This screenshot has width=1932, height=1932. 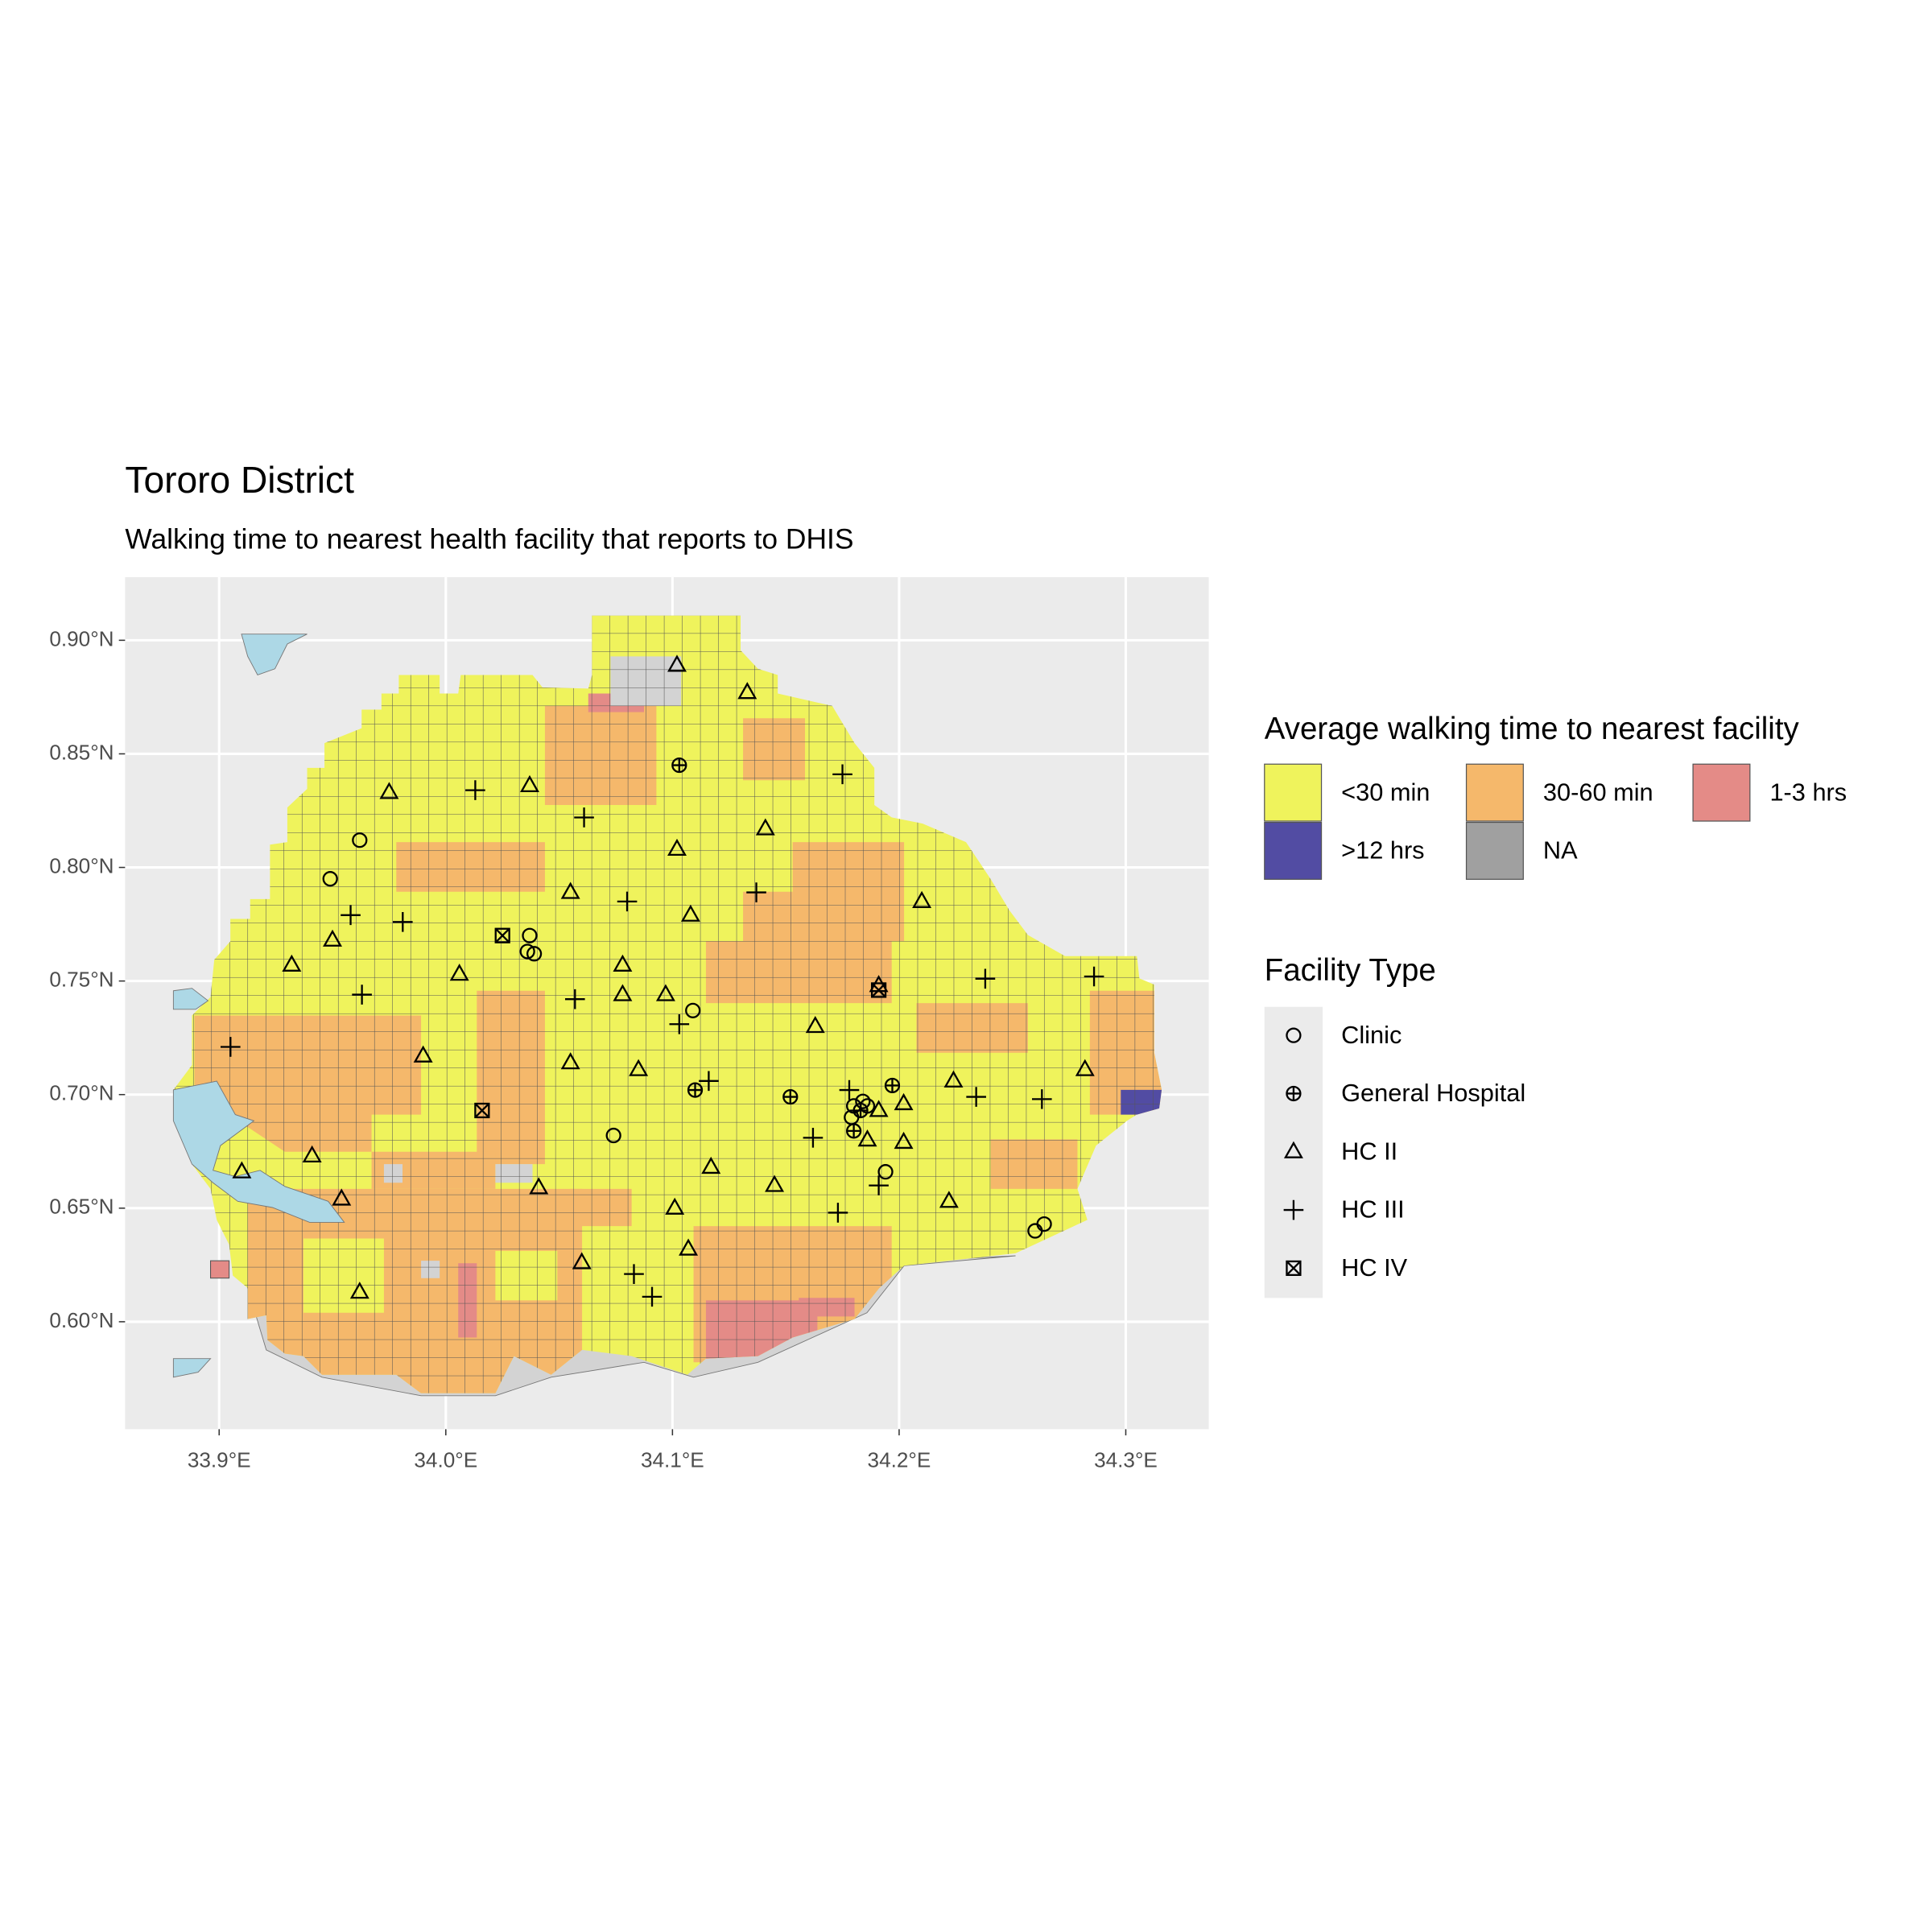 I want to click on x-tick-label: 34.1°E, so click(x=672, y=1459).